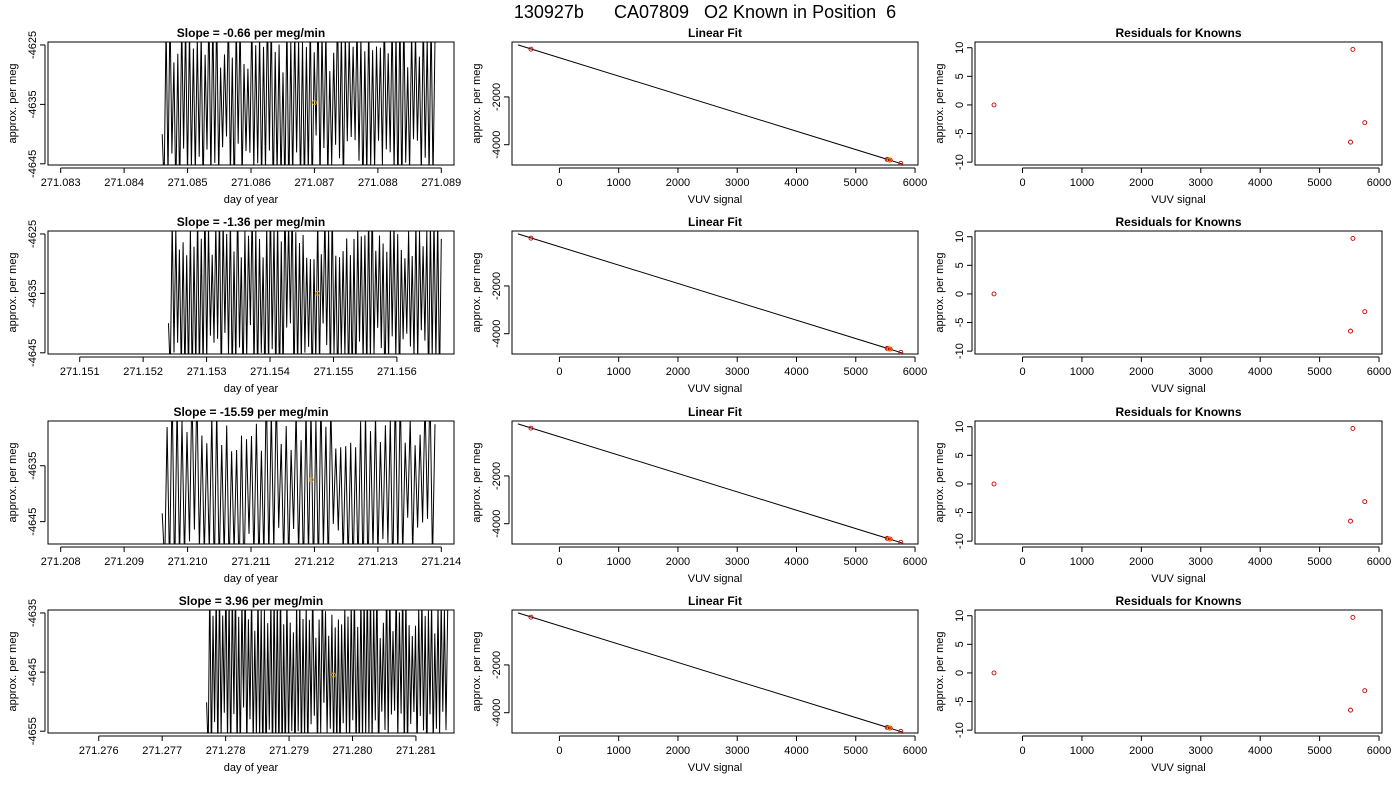 The width and height of the screenshot is (1400, 800). Describe the element at coordinates (251, 222) in the screenshot. I see `chart-title: Slope = -1.36 per meg/min` at that location.